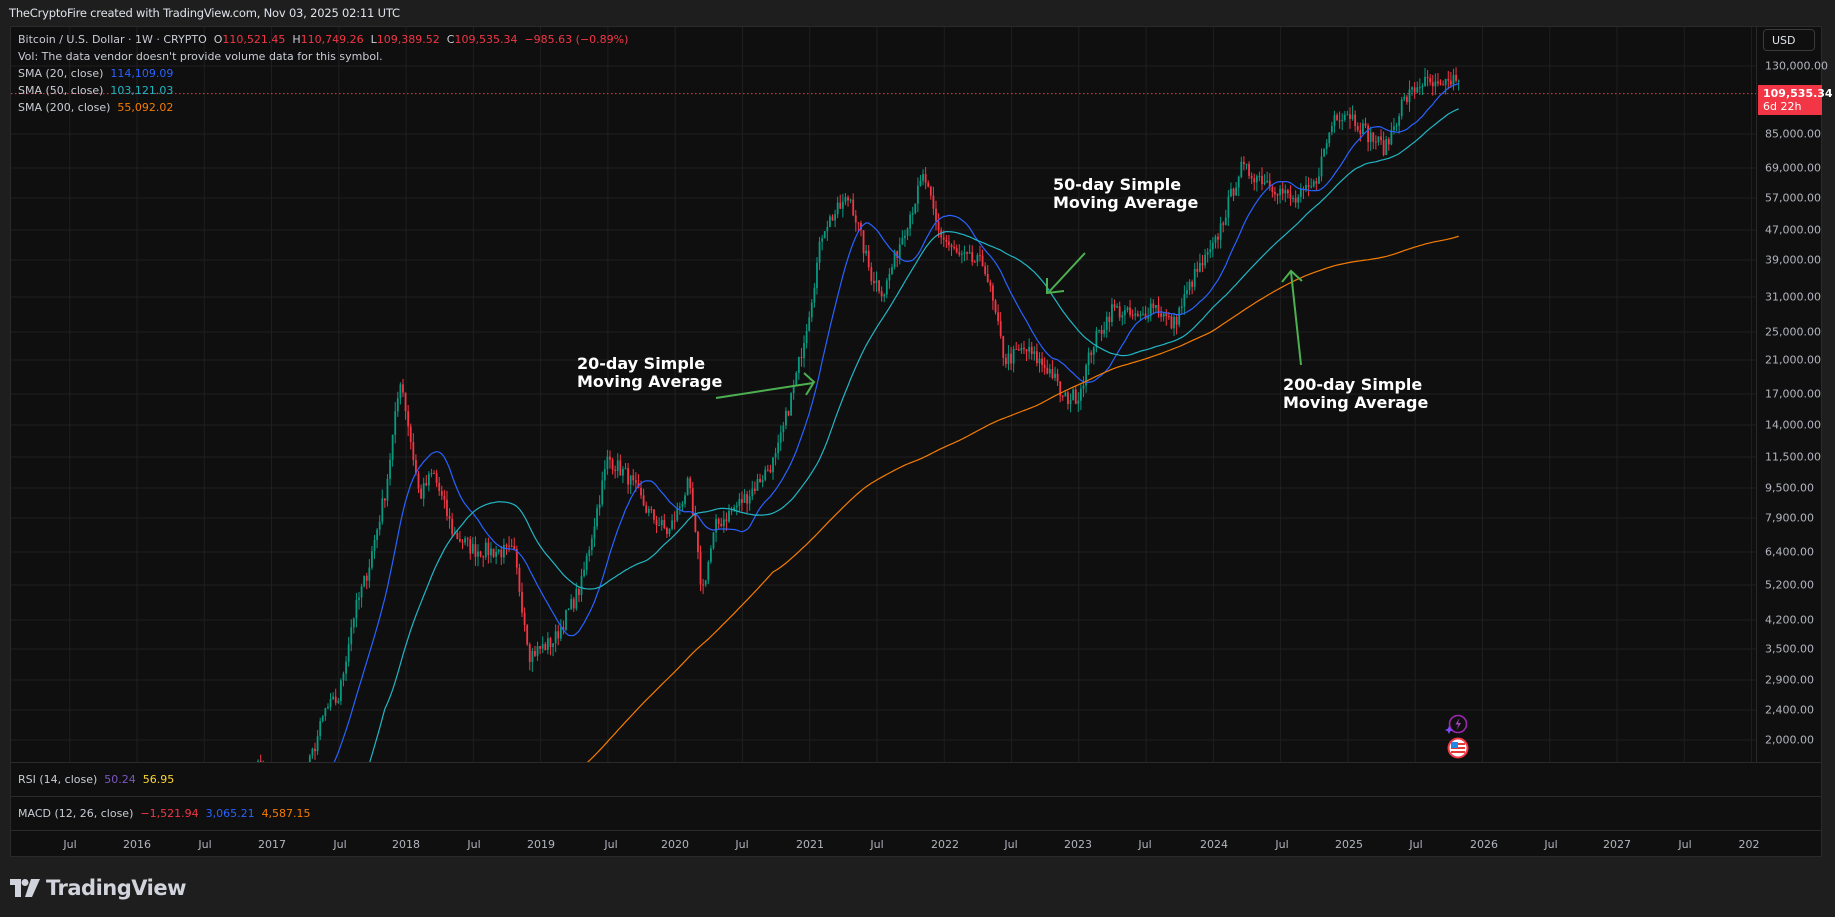  I want to click on close-value: 109,535.34, so click(486, 39).